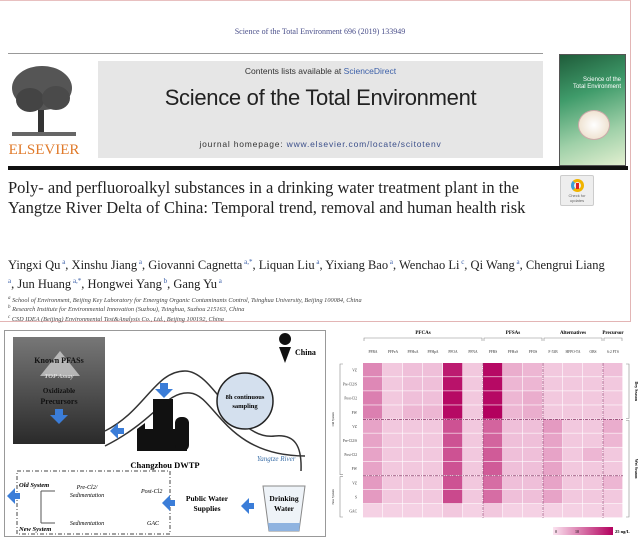  I want to click on author-name: Yingxi Qu, so click(34, 265).